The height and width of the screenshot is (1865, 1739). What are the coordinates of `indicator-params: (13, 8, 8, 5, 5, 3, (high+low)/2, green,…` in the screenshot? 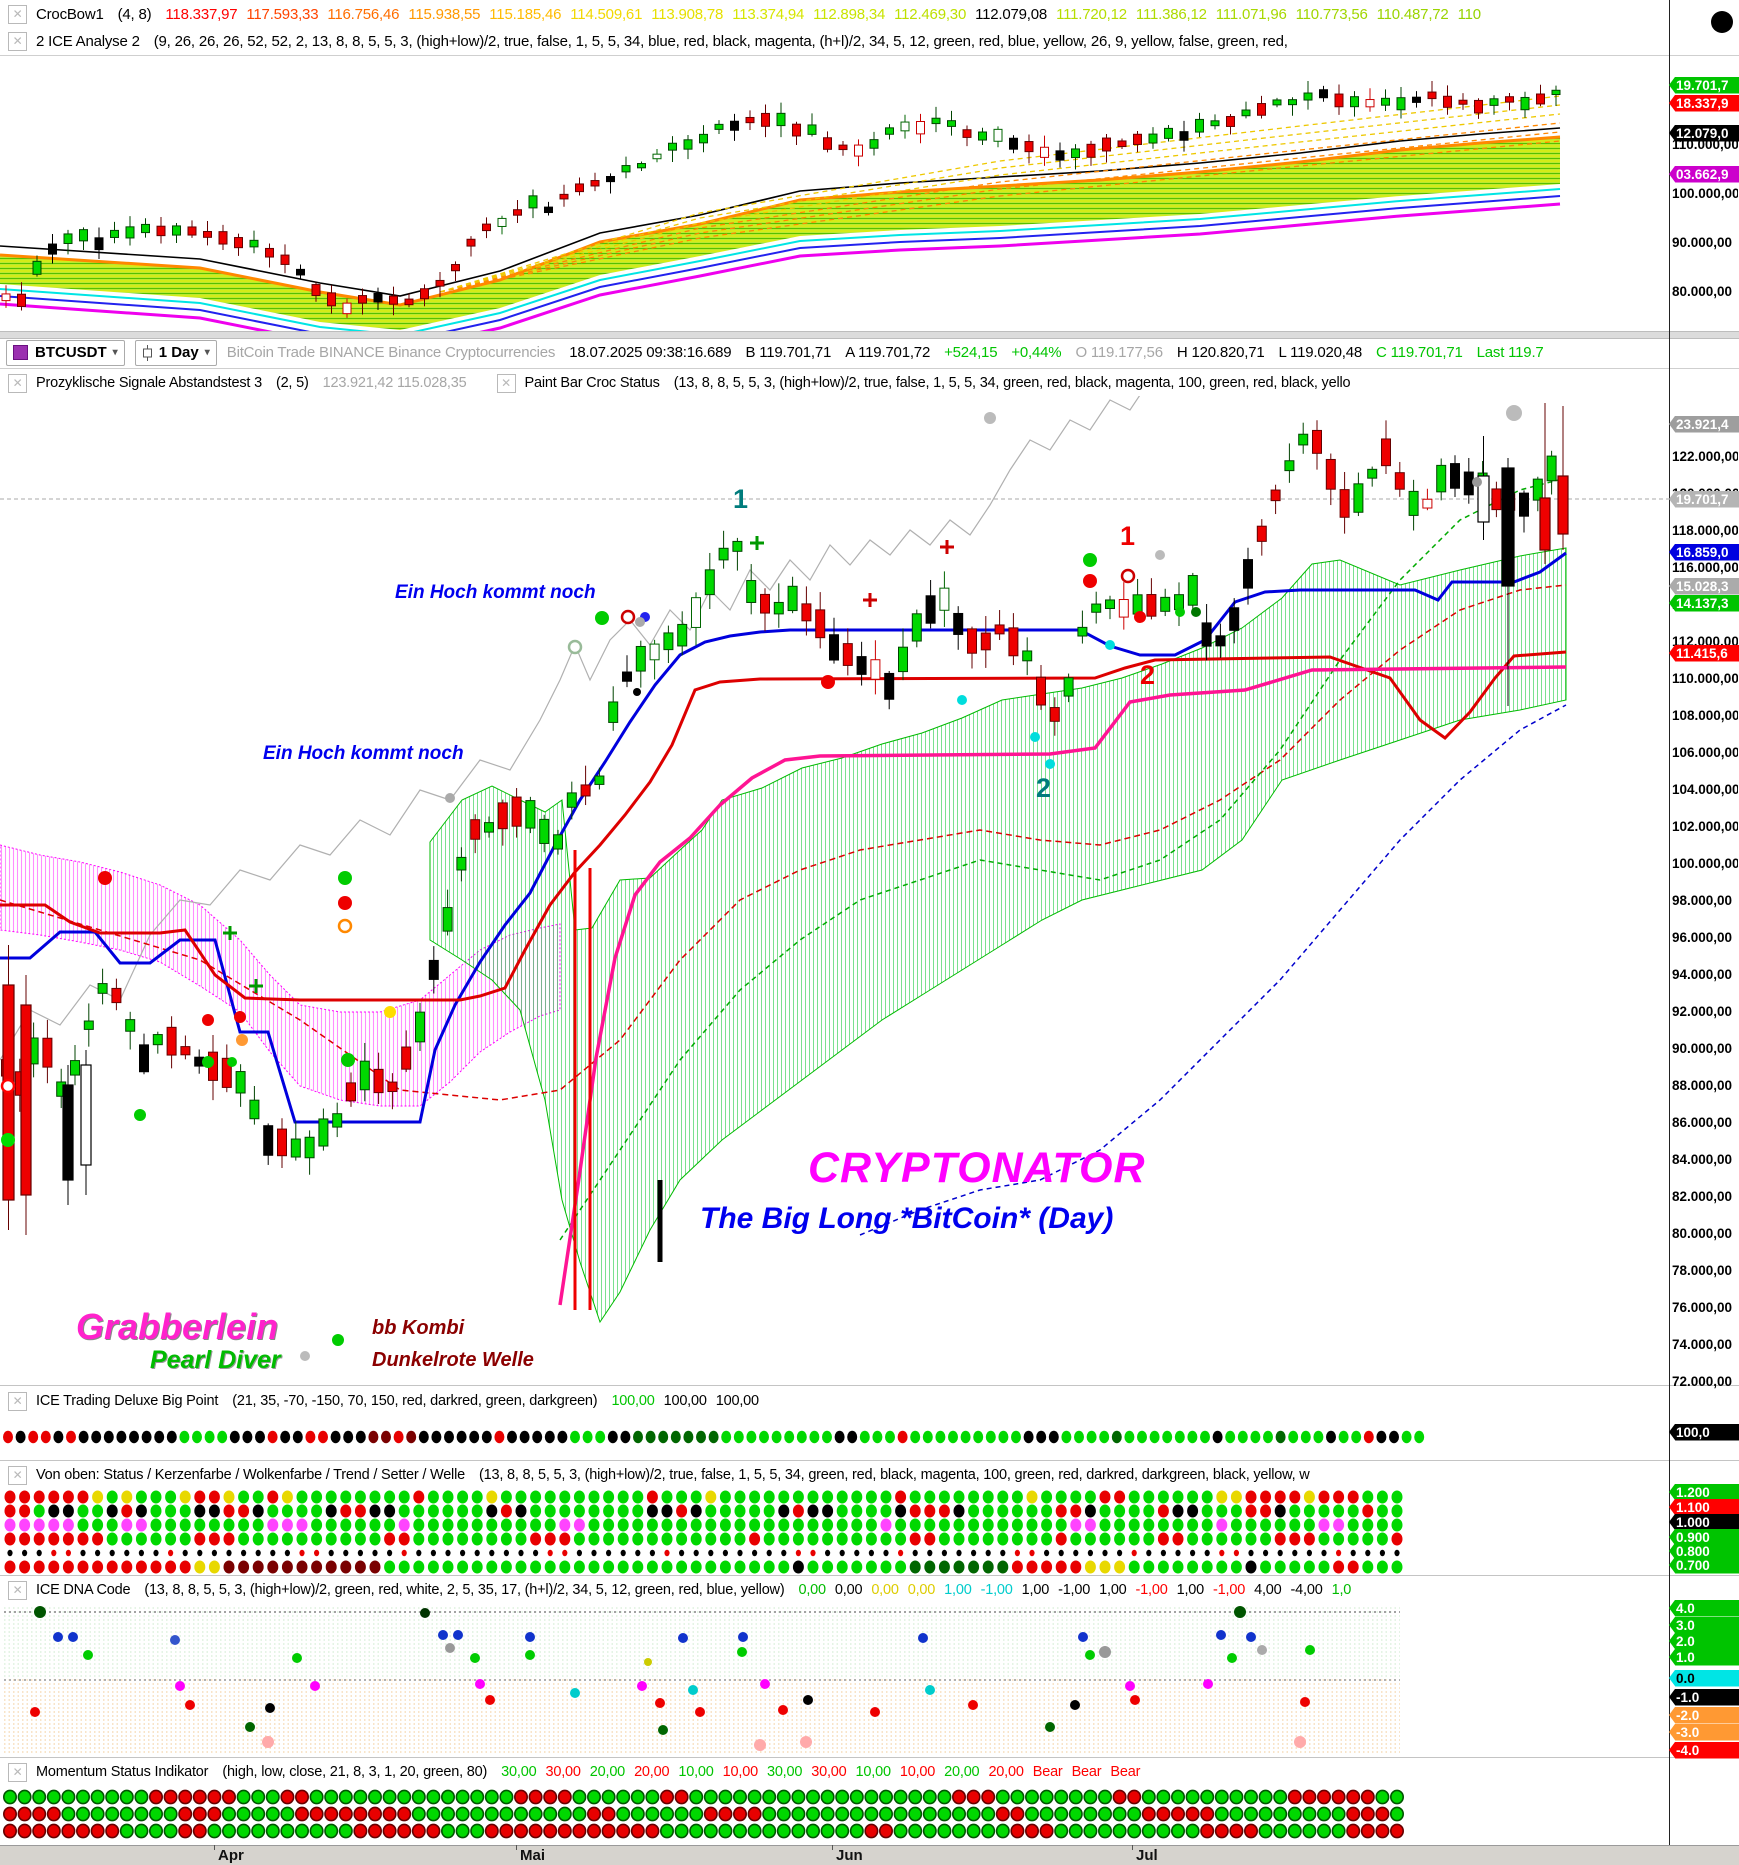 It's located at (464, 1590).